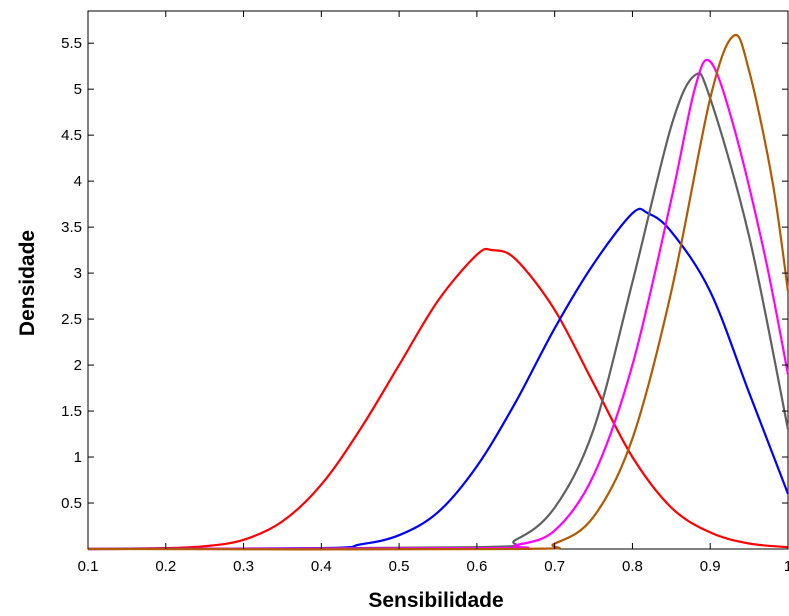 This screenshot has width=789, height=616. Describe the element at coordinates (88, 566) in the screenshot. I see `x-tick-label: 0.1` at that location.